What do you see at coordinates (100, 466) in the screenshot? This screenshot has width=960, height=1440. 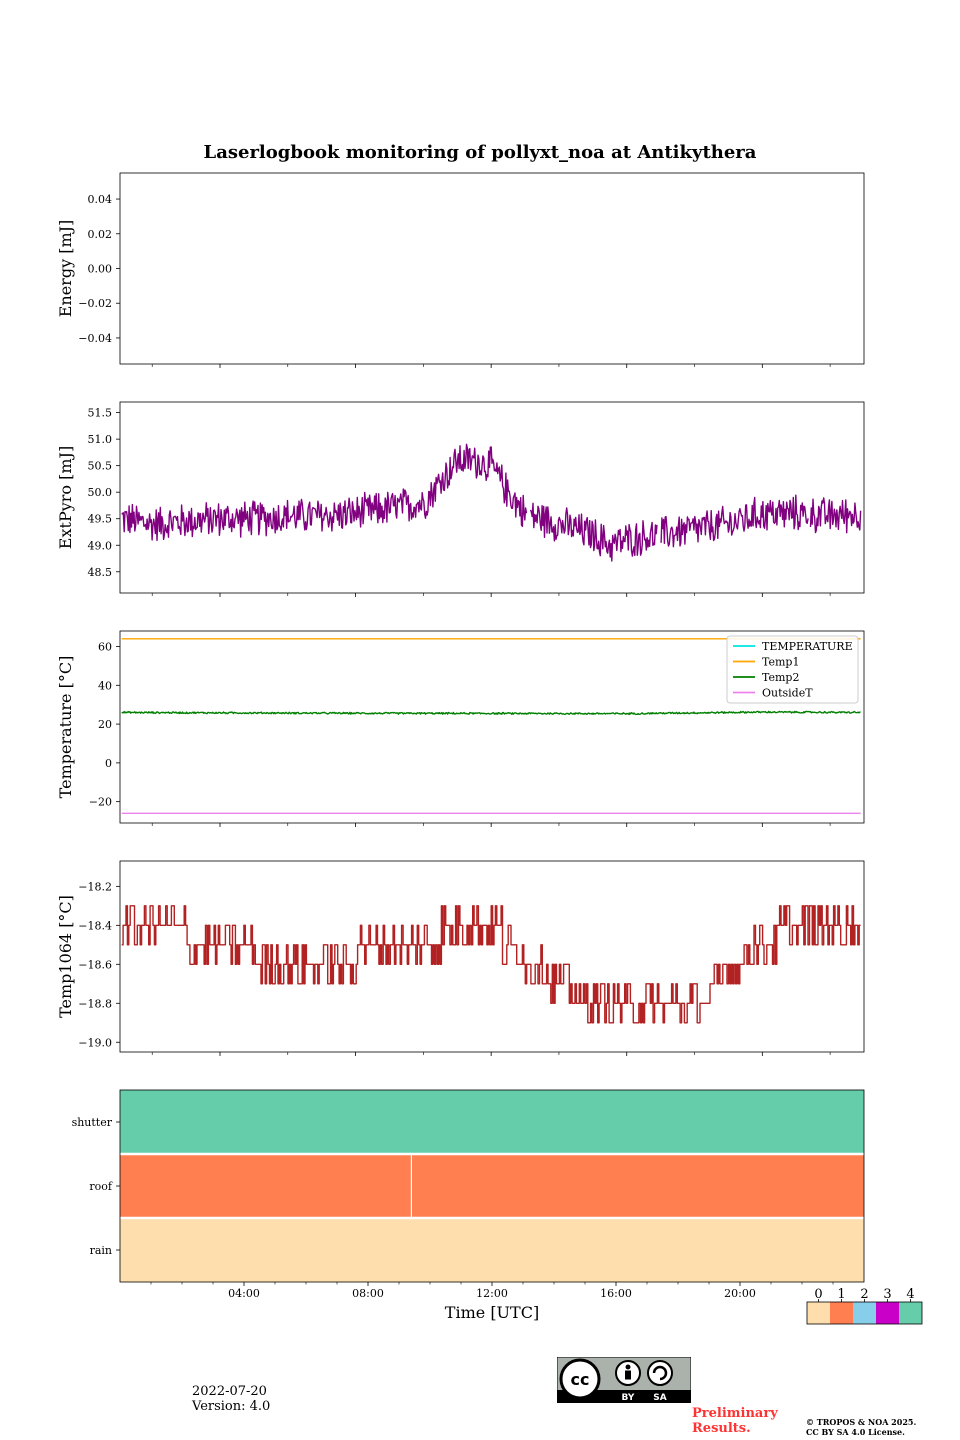 I see `y-tick-label: 50.5` at bounding box center [100, 466].